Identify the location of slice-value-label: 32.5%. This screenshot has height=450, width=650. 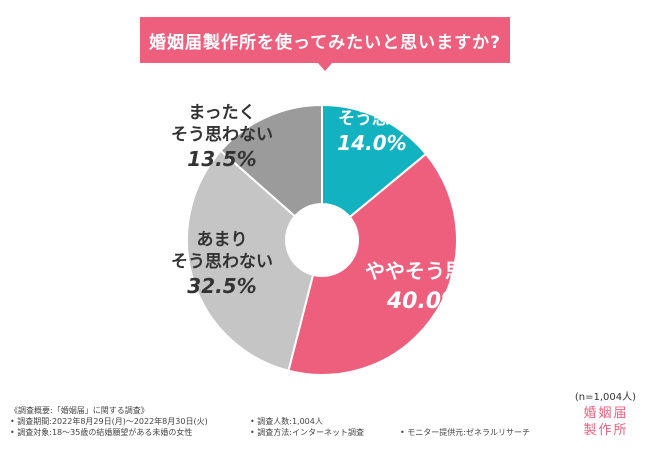
(221, 286).